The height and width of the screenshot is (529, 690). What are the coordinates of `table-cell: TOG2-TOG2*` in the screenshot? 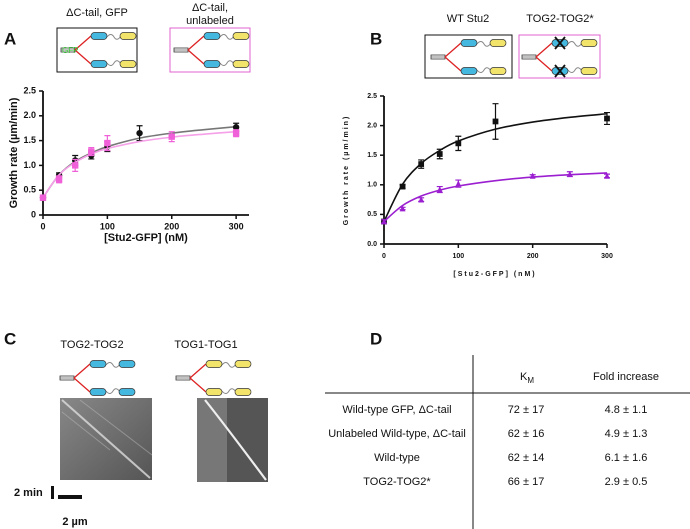 It's located at (397, 482).